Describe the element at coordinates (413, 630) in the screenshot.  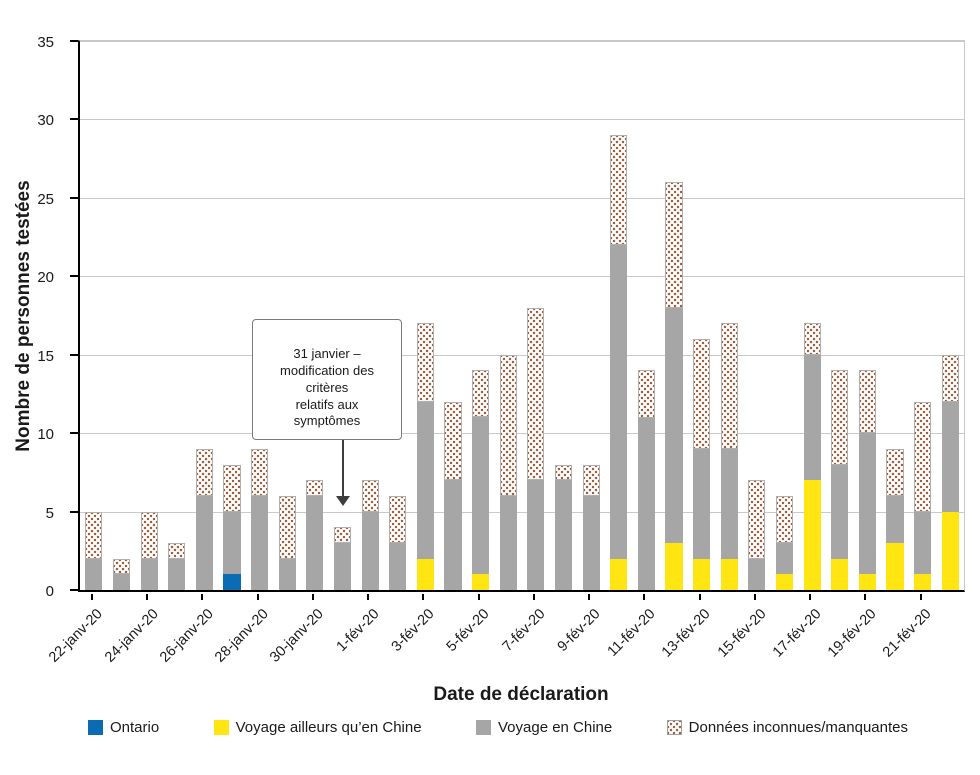
I see `x-tick-label: 3-fév-20` at that location.